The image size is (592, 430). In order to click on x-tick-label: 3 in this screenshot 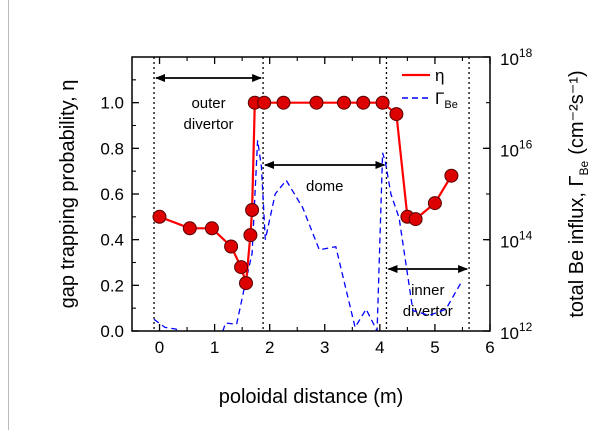, I will do `click(324, 347)`.